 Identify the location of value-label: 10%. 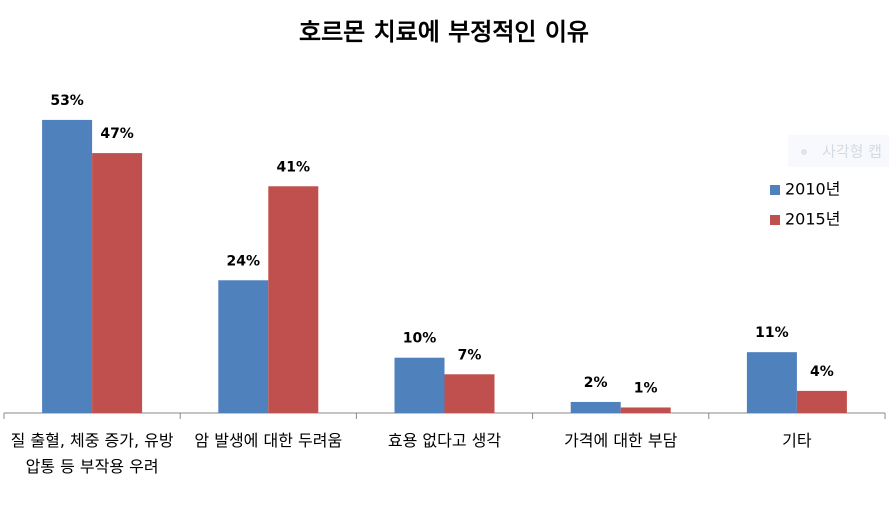
(420, 339).